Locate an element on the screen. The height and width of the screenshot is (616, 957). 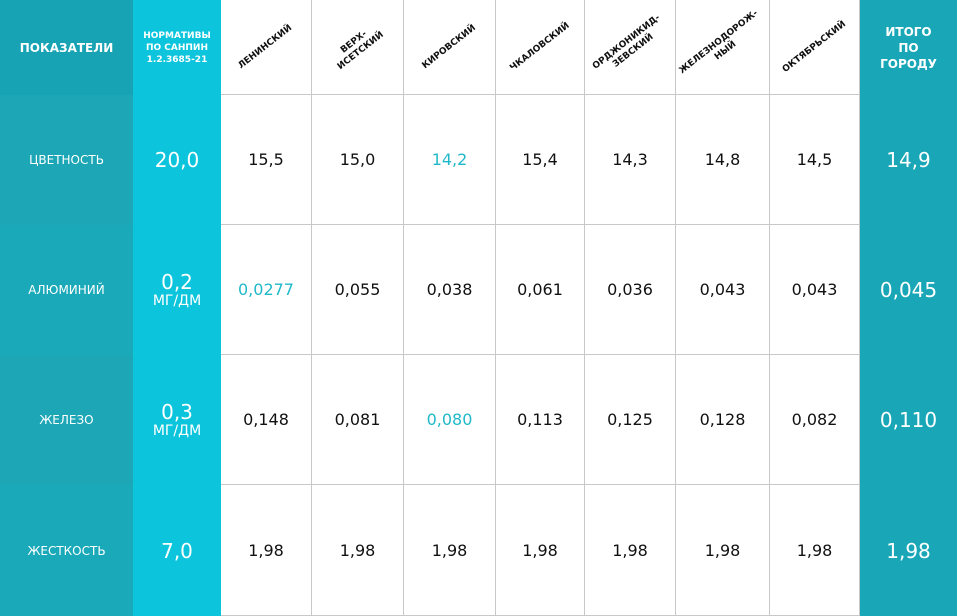
value-cell: 15,5 is located at coordinates (266, 160).